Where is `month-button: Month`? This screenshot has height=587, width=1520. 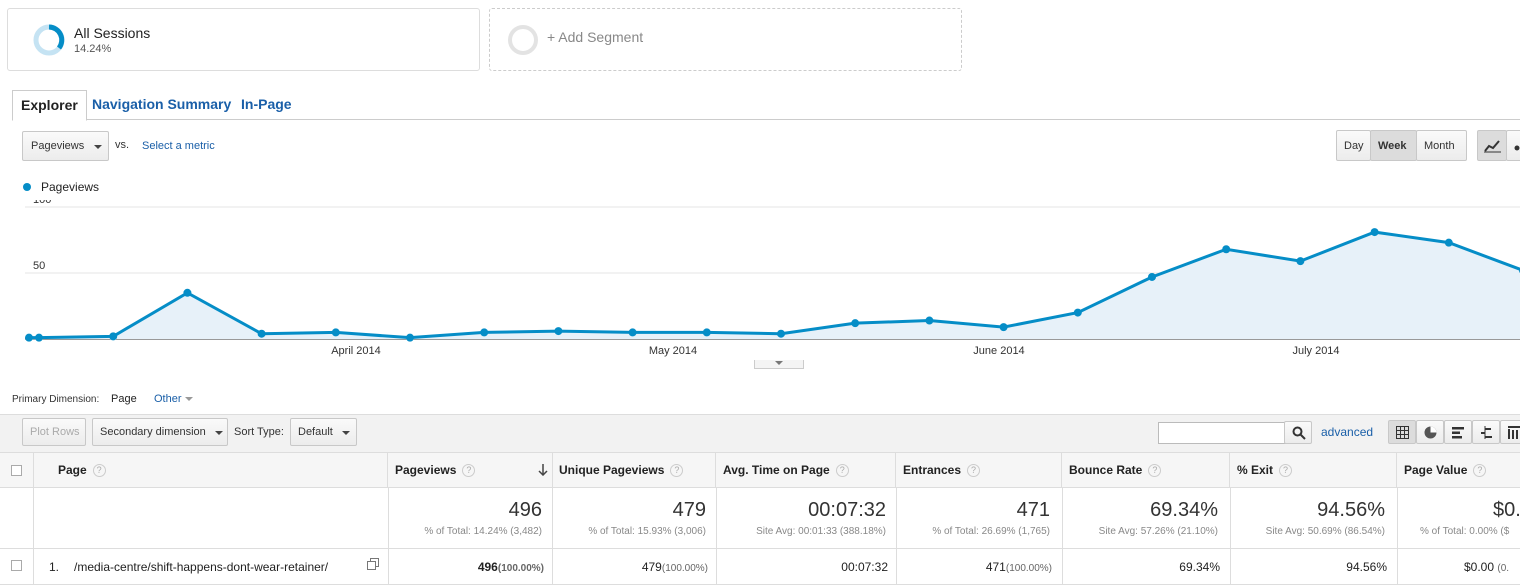
month-button: Month is located at coordinates (1441, 145).